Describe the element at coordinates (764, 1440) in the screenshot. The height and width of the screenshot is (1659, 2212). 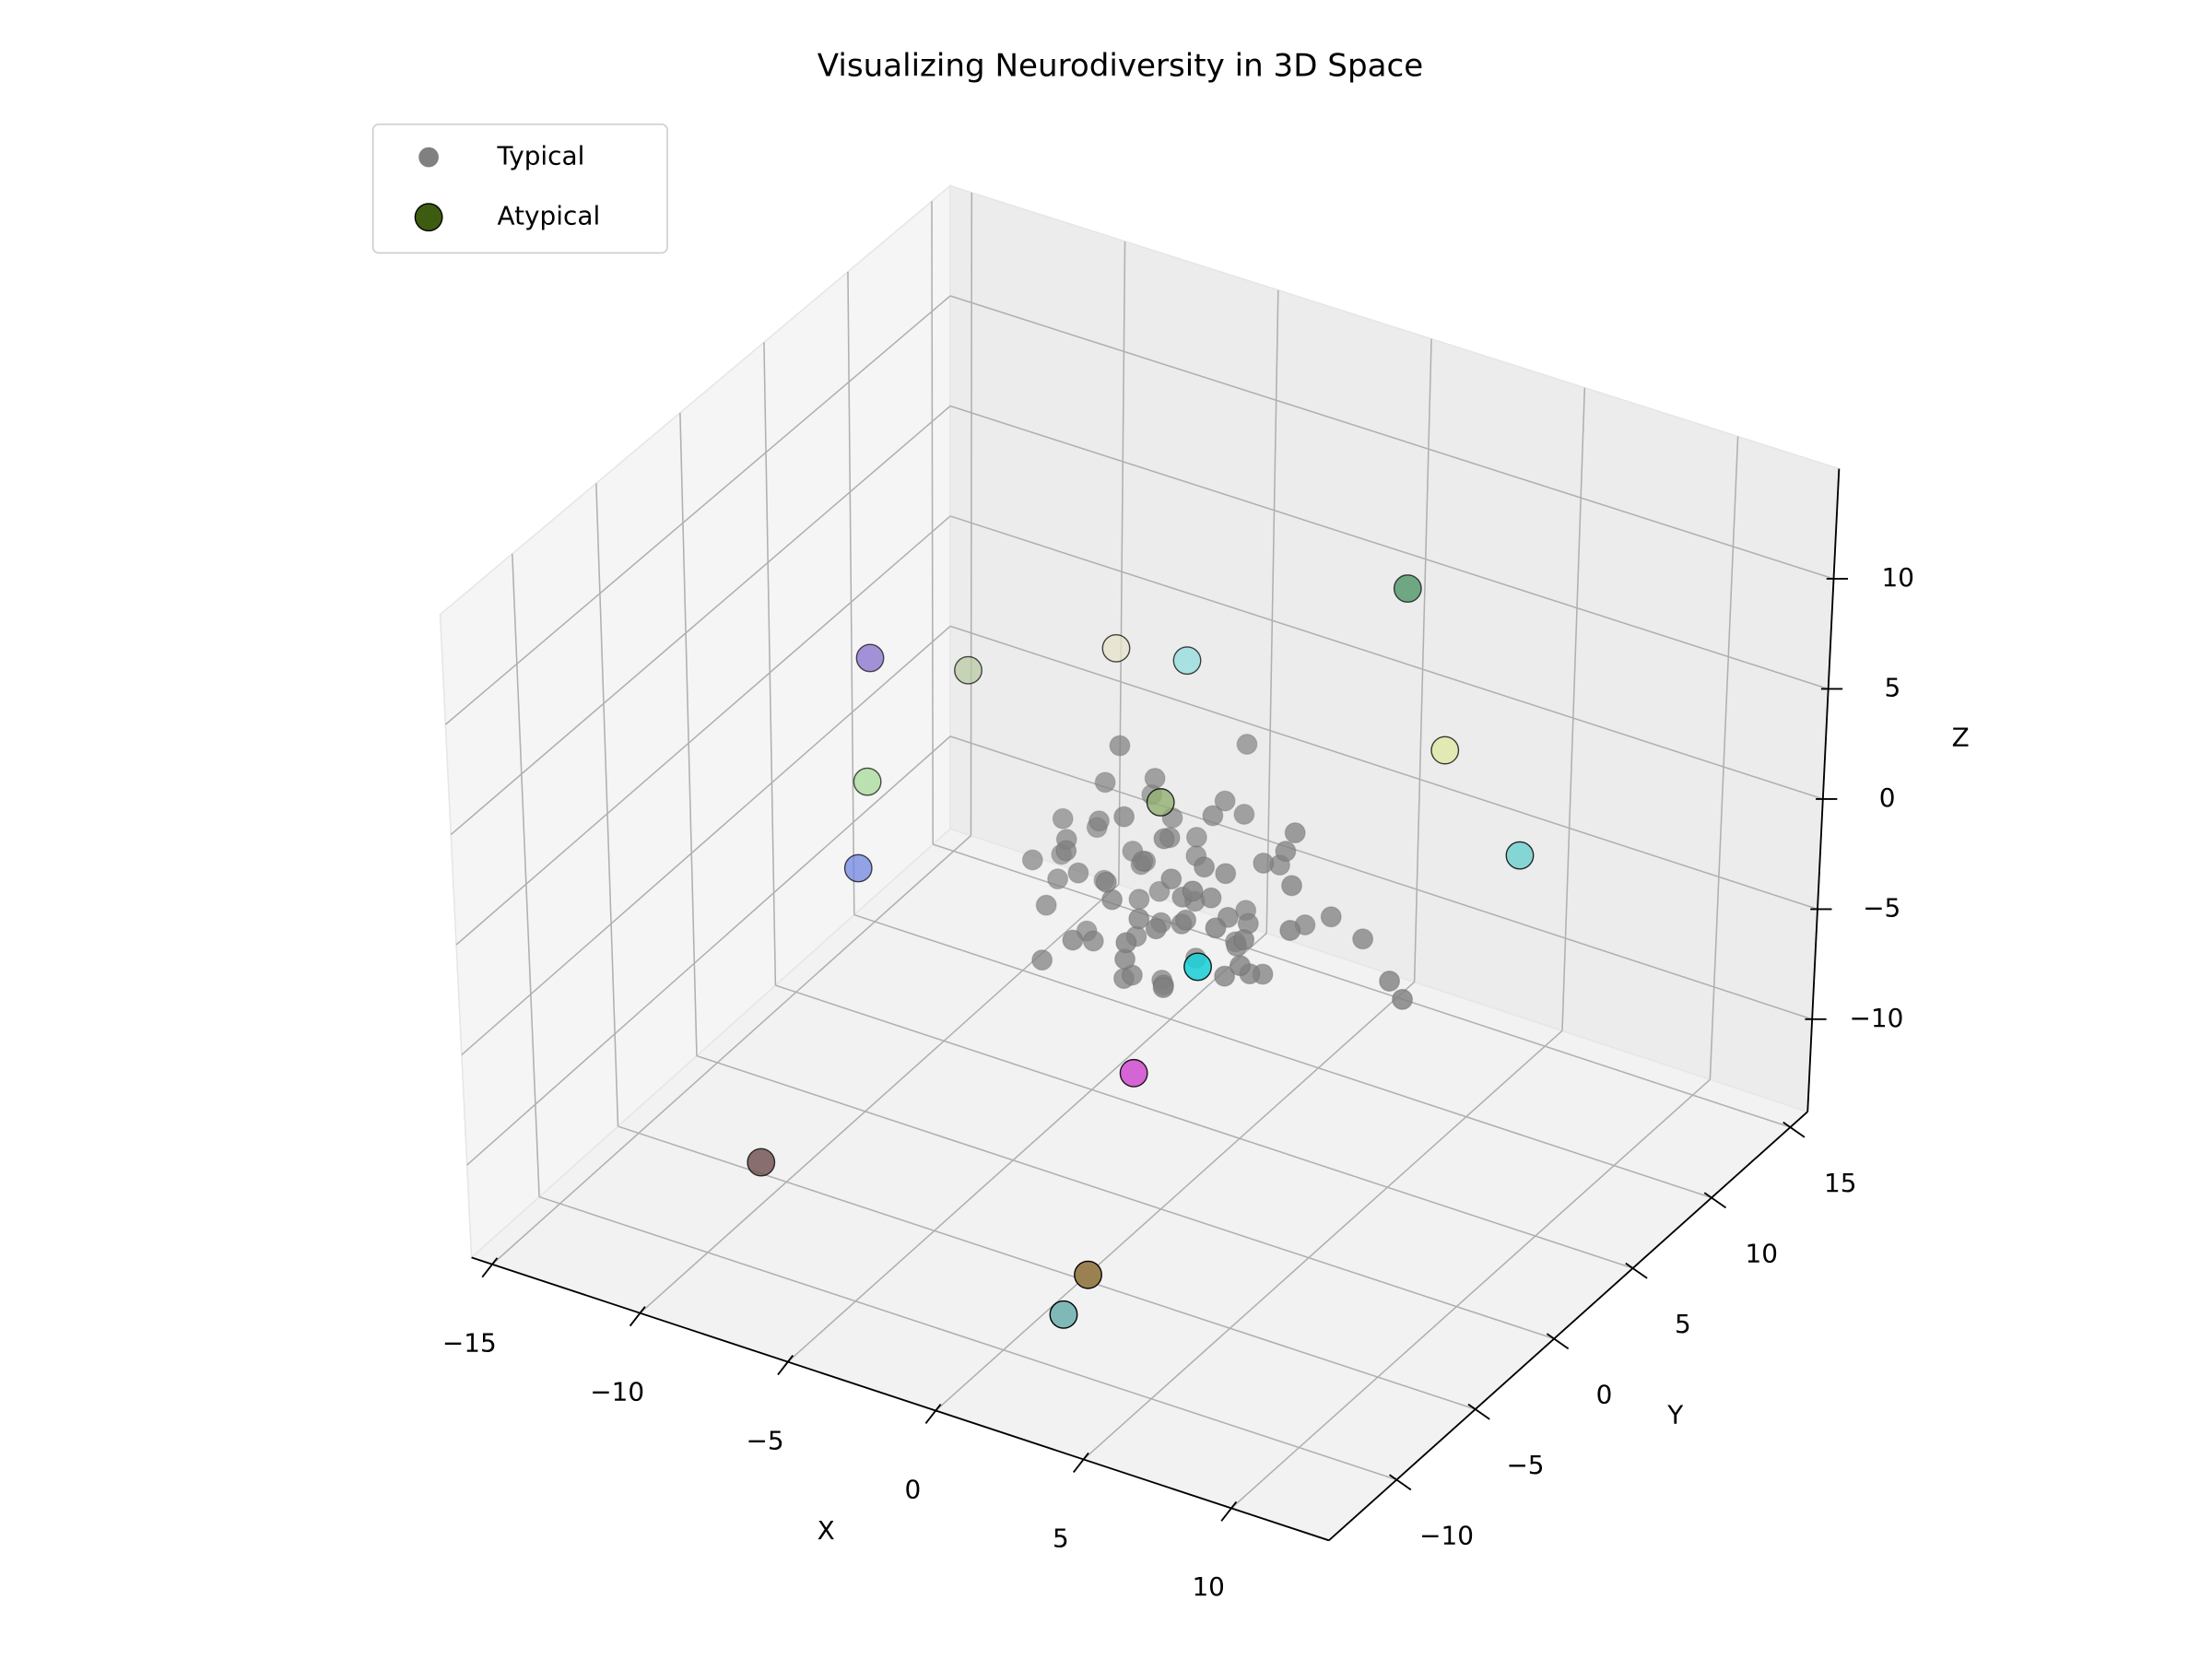
I see `x-tick-label: −5` at that location.